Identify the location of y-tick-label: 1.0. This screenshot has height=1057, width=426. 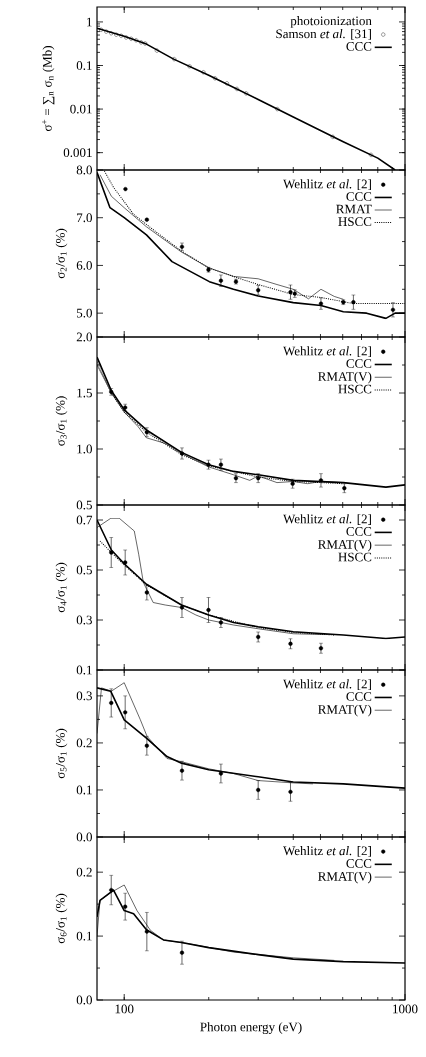
(84, 449).